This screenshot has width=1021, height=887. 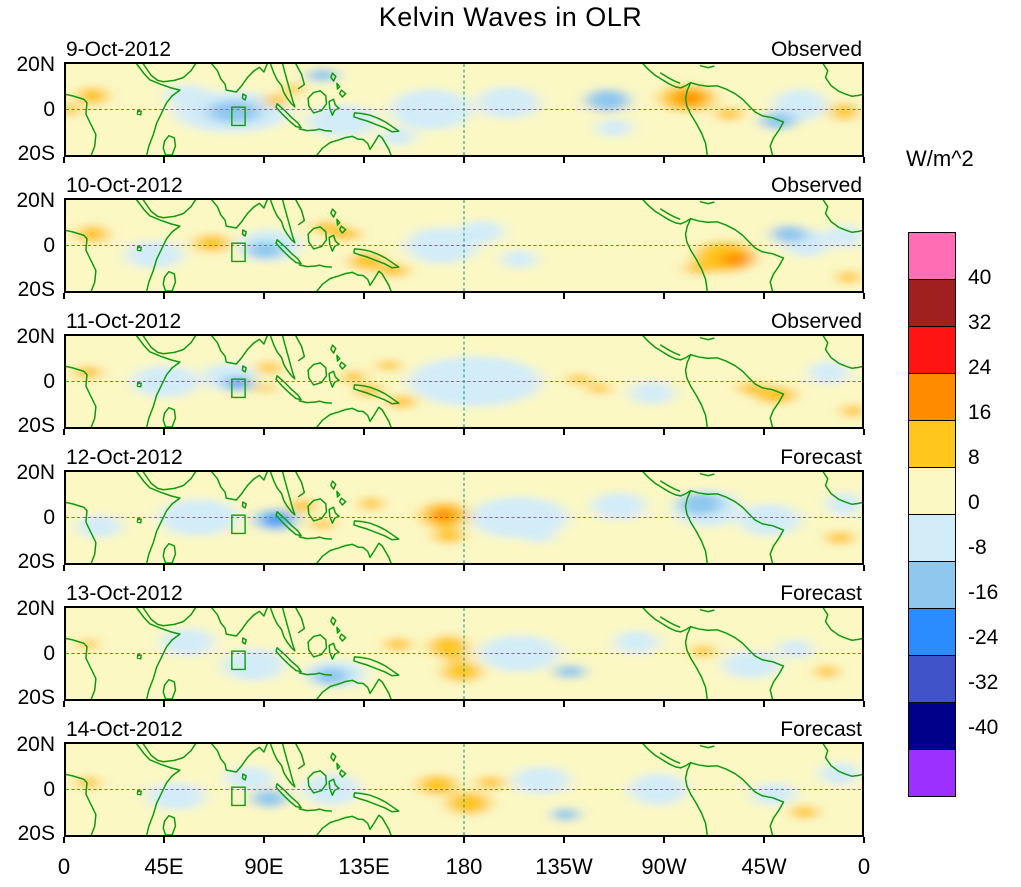 I want to click on figure-title: Kelvin Waves in OLR, so click(x=510, y=17).